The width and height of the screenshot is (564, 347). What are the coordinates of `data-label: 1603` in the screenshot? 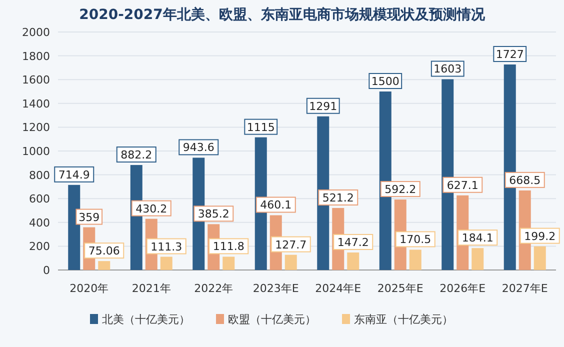 It's located at (448, 69).